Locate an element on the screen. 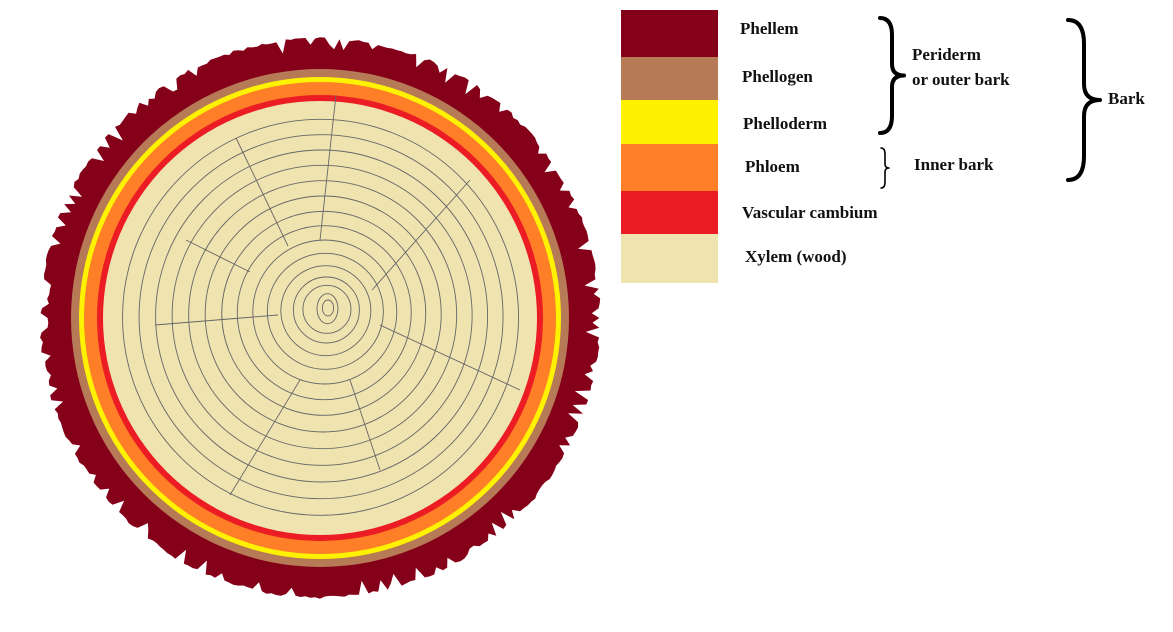 The image size is (1173, 632). periderm-label: Periderm is located at coordinates (946, 54).